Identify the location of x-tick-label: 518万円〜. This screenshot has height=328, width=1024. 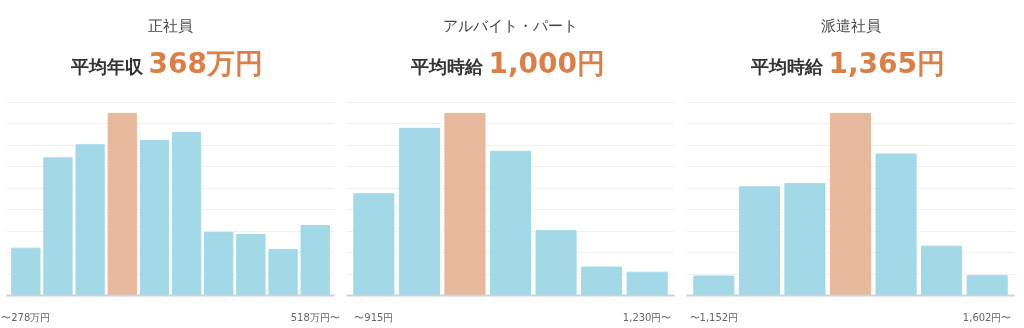
(315, 317).